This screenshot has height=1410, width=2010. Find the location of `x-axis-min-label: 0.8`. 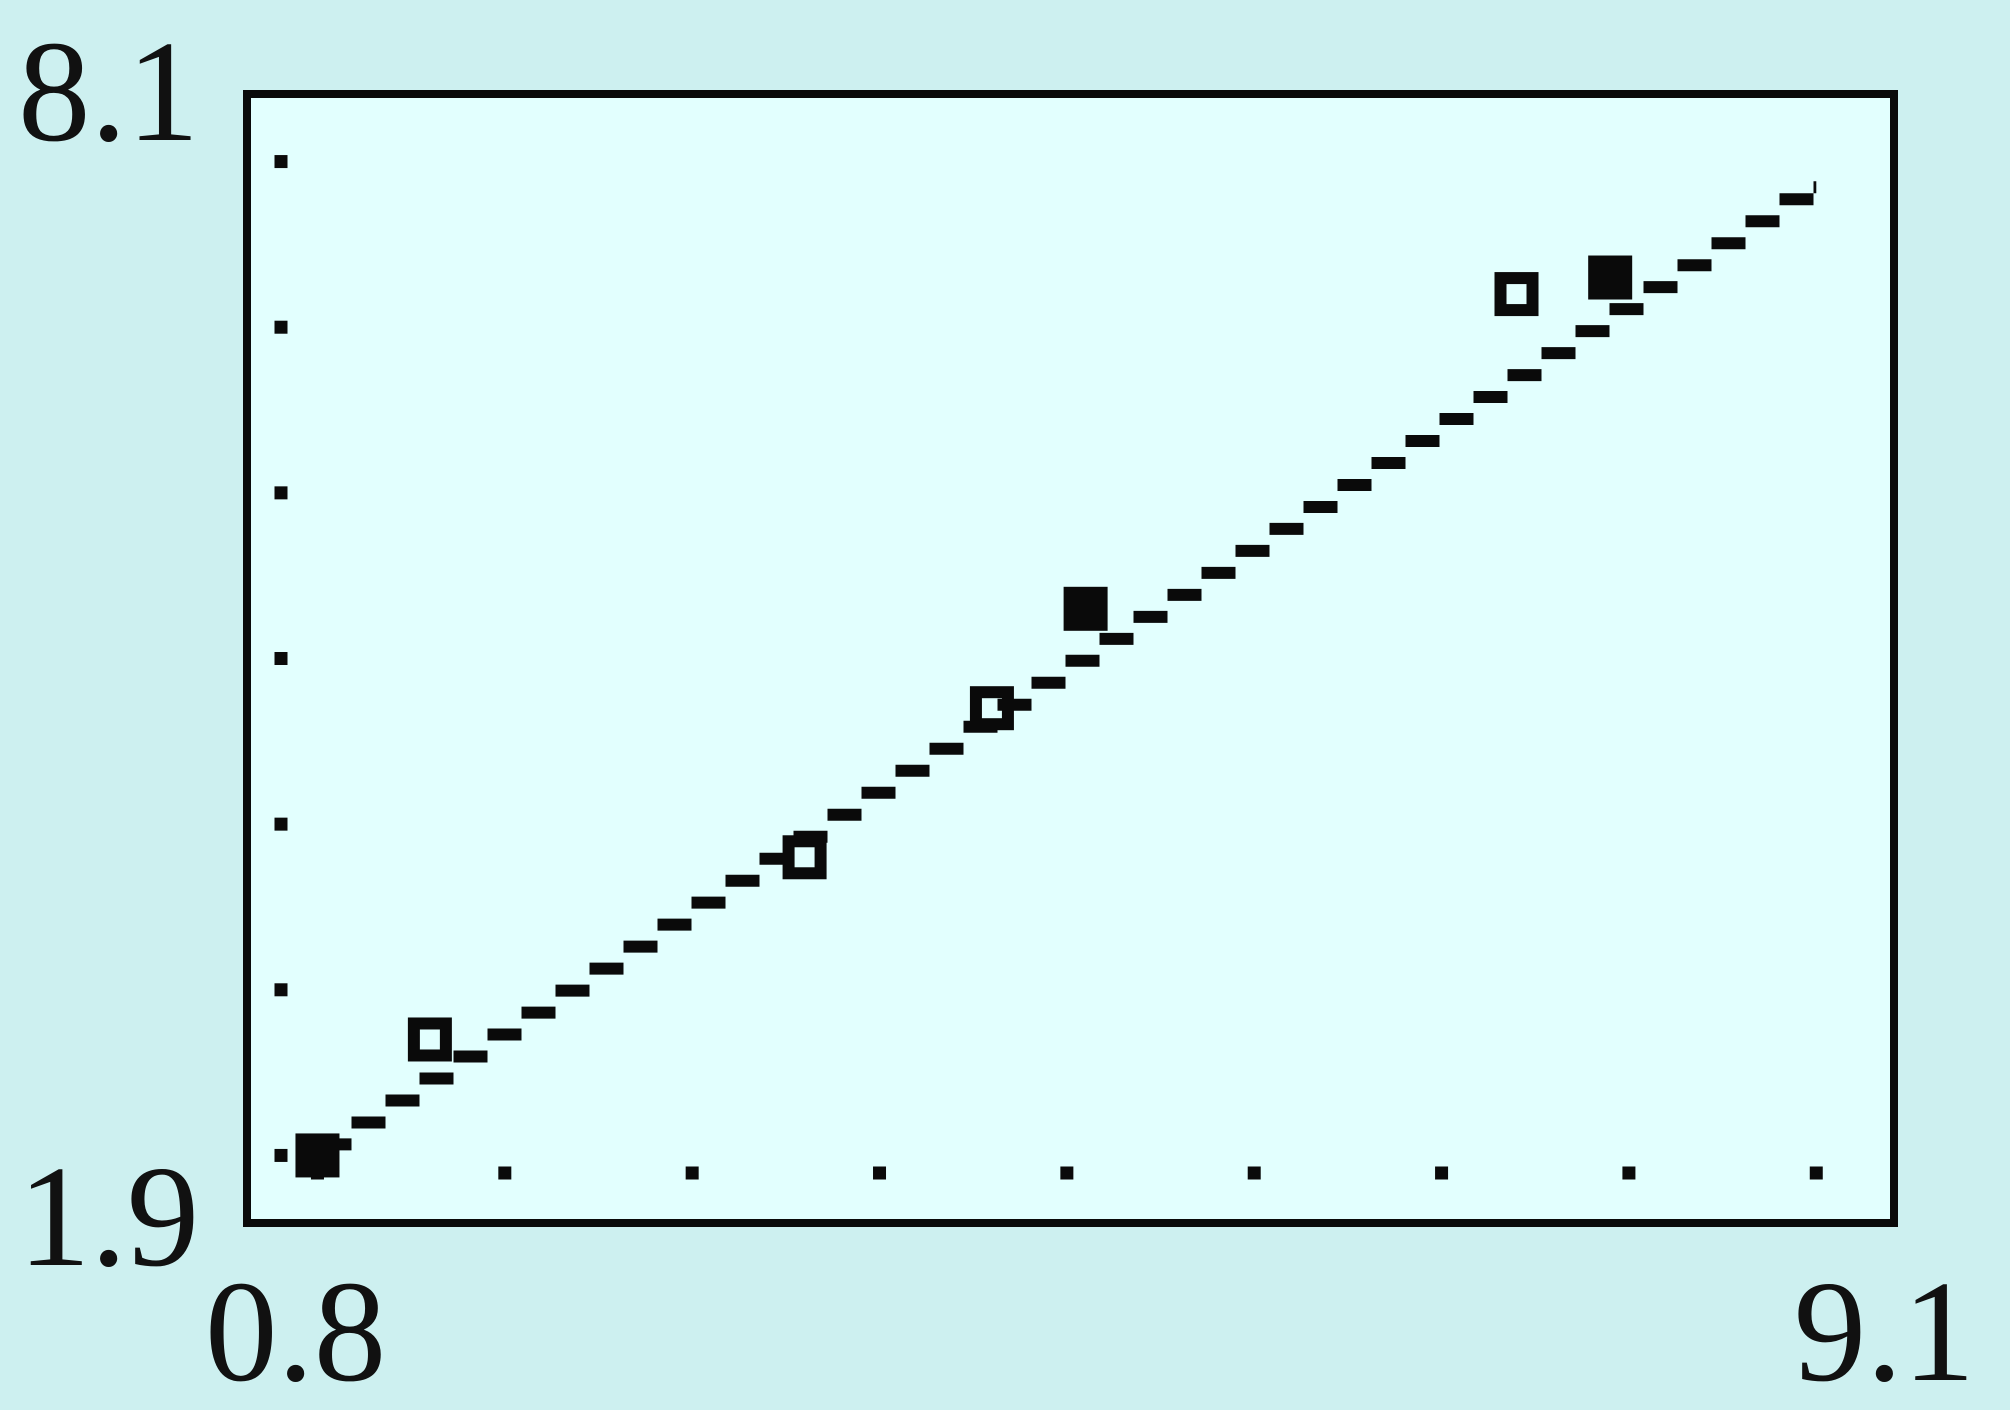

x-axis-min-label: 0.8 is located at coordinates (295, 1331).